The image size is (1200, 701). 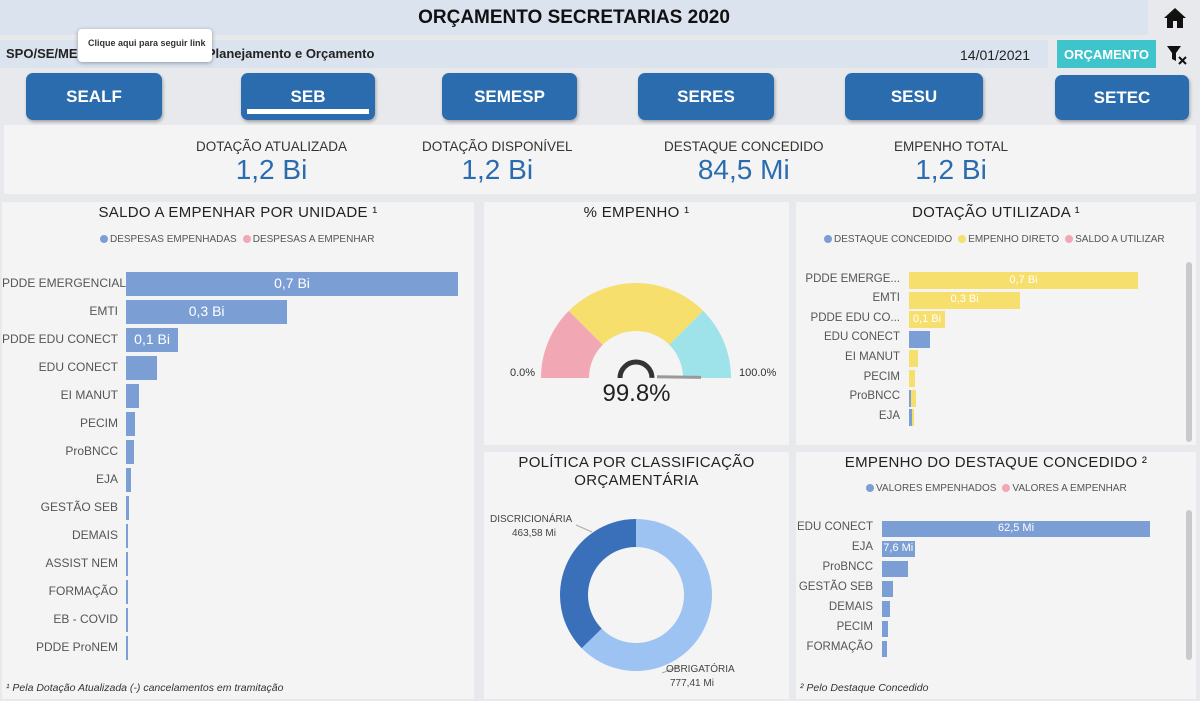 What do you see at coordinates (636, 480) in the screenshot?
I see `politica-title-line2: ORÇAMENTÁRIA` at bounding box center [636, 480].